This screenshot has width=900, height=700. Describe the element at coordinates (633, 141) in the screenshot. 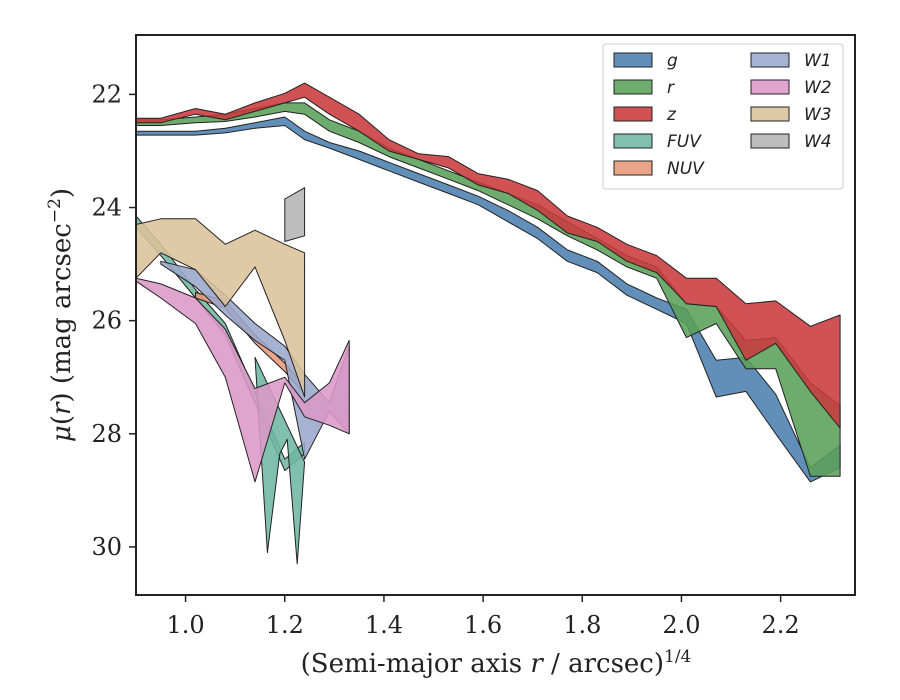

I see `legend-swatch-FUV` at that location.